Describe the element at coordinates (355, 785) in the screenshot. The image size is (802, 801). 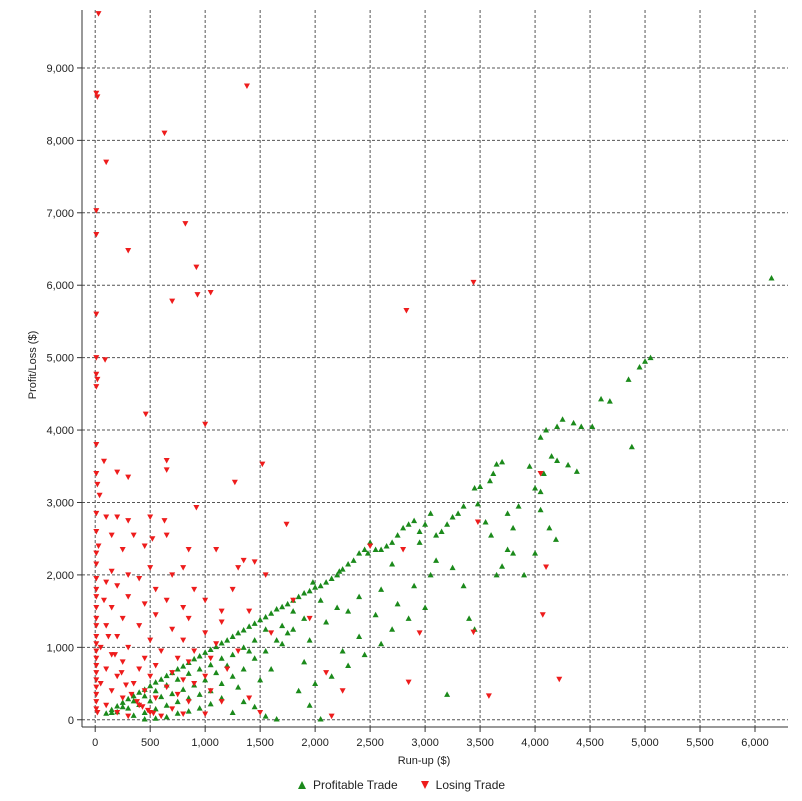
I see `legend-label-profitable: Profitable Trade` at that location.